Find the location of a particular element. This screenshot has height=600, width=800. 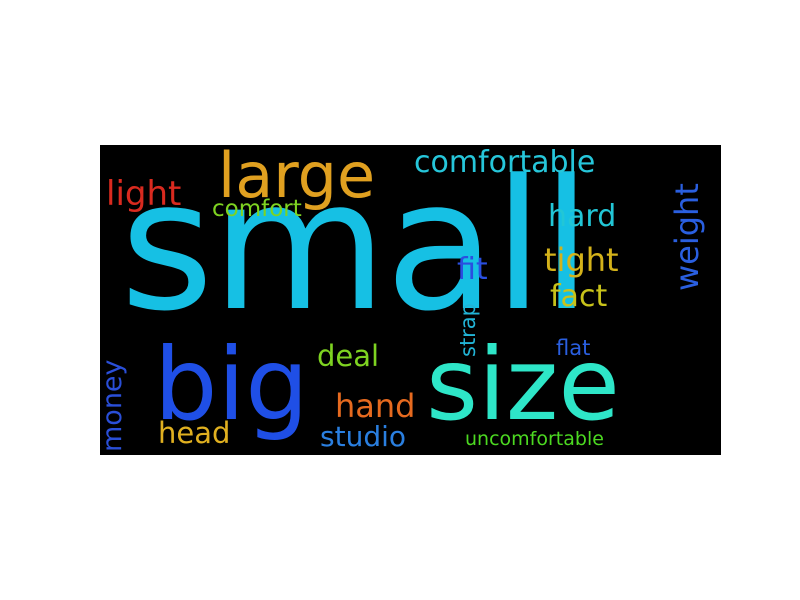

word-comfortable: comfortable is located at coordinates (505, 162).